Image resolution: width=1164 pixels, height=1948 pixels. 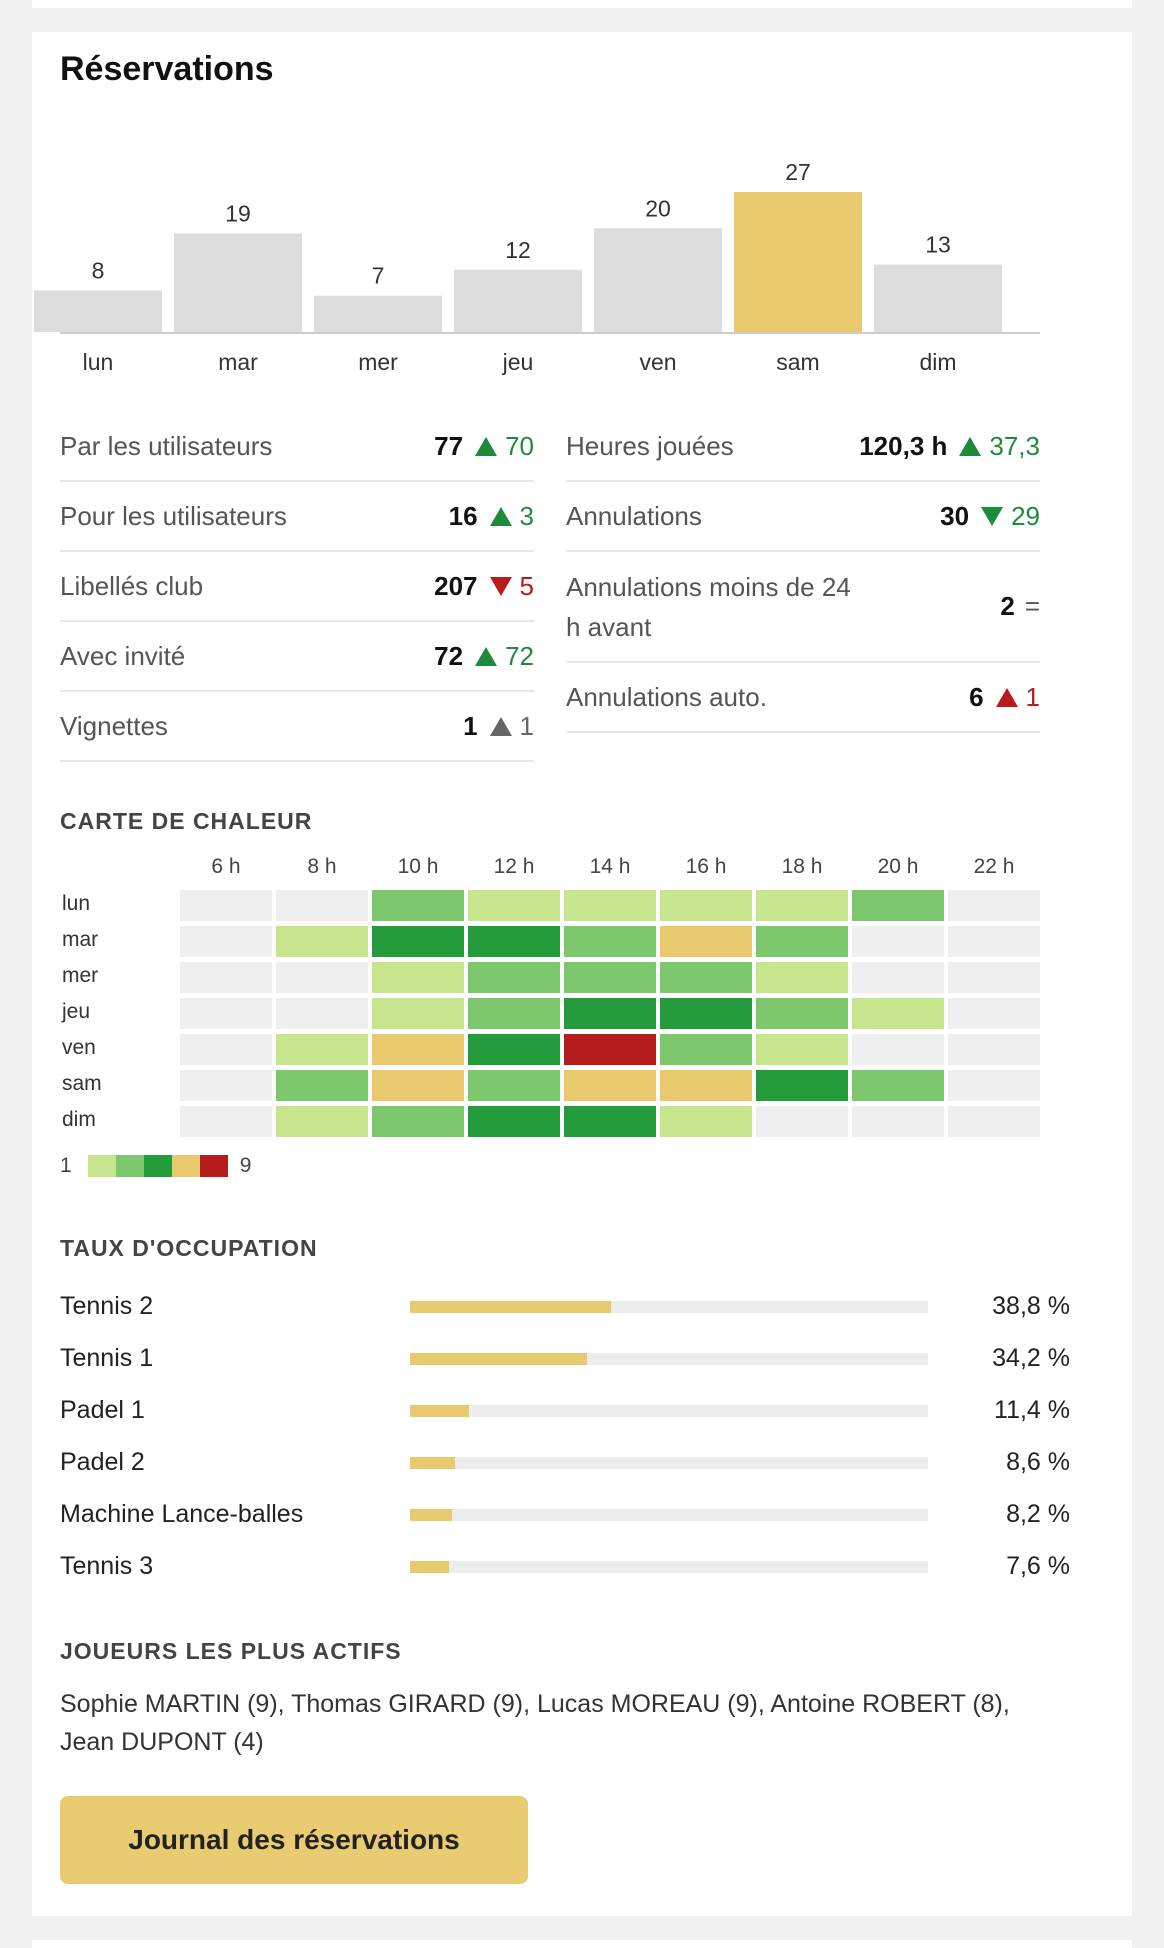 What do you see at coordinates (518, 300) in the screenshot?
I see `bar-jeu` at bounding box center [518, 300].